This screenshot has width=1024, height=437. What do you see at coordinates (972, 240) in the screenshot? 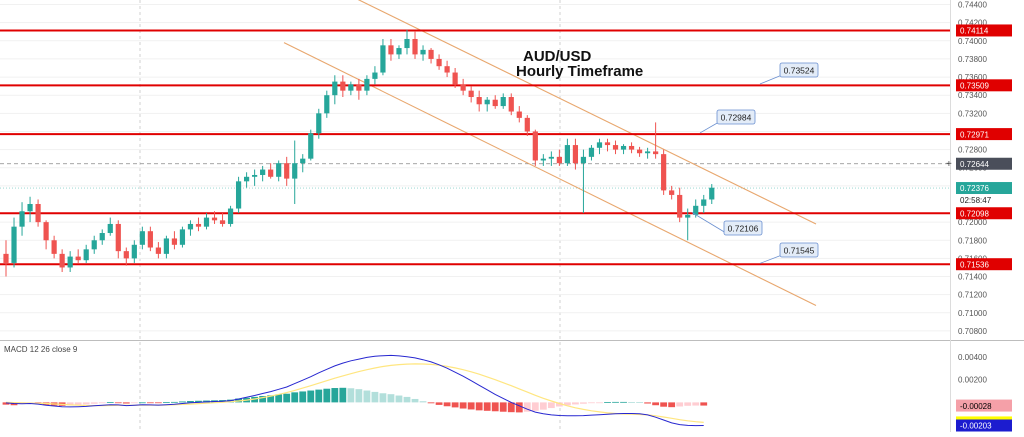
I see `price-tick-label: 0.71800` at bounding box center [972, 240].